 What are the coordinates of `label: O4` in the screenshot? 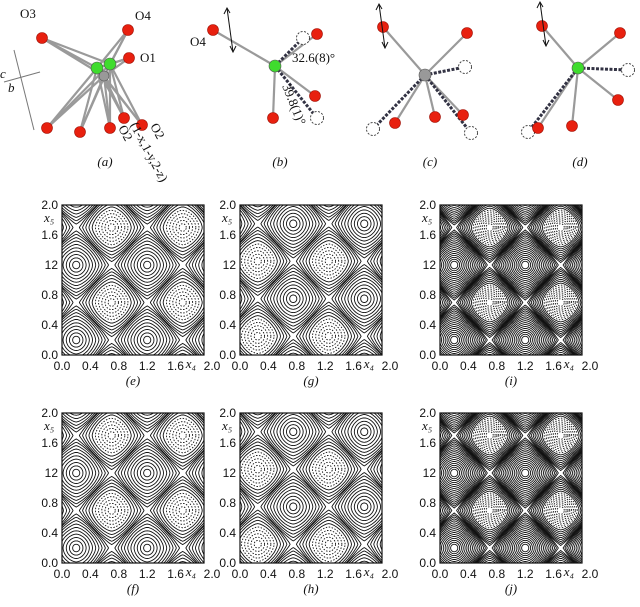 It's located at (198, 41).